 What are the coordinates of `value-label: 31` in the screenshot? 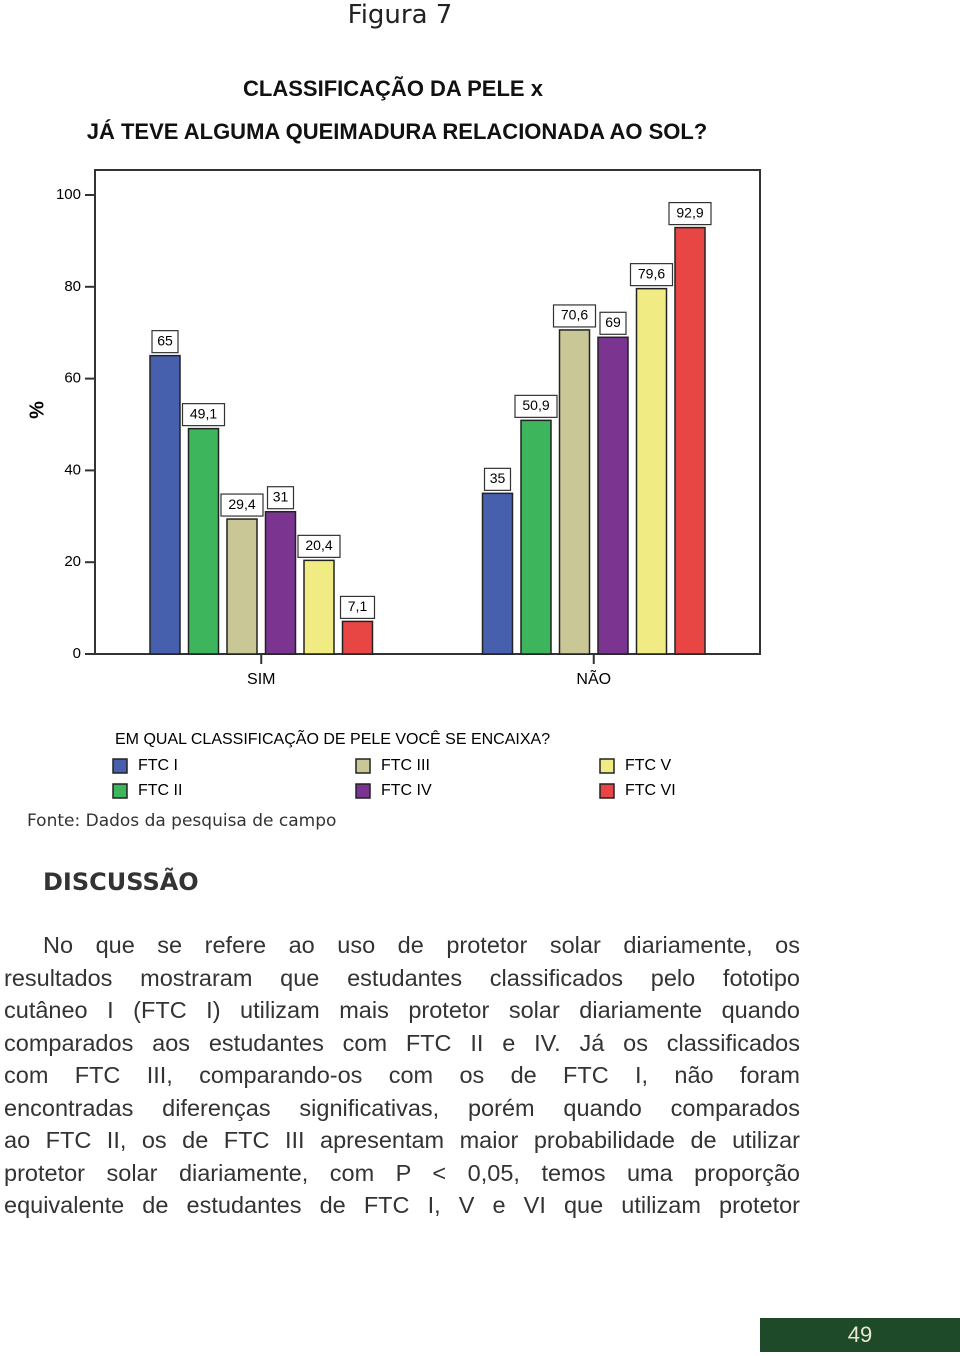 It's located at (280, 498).